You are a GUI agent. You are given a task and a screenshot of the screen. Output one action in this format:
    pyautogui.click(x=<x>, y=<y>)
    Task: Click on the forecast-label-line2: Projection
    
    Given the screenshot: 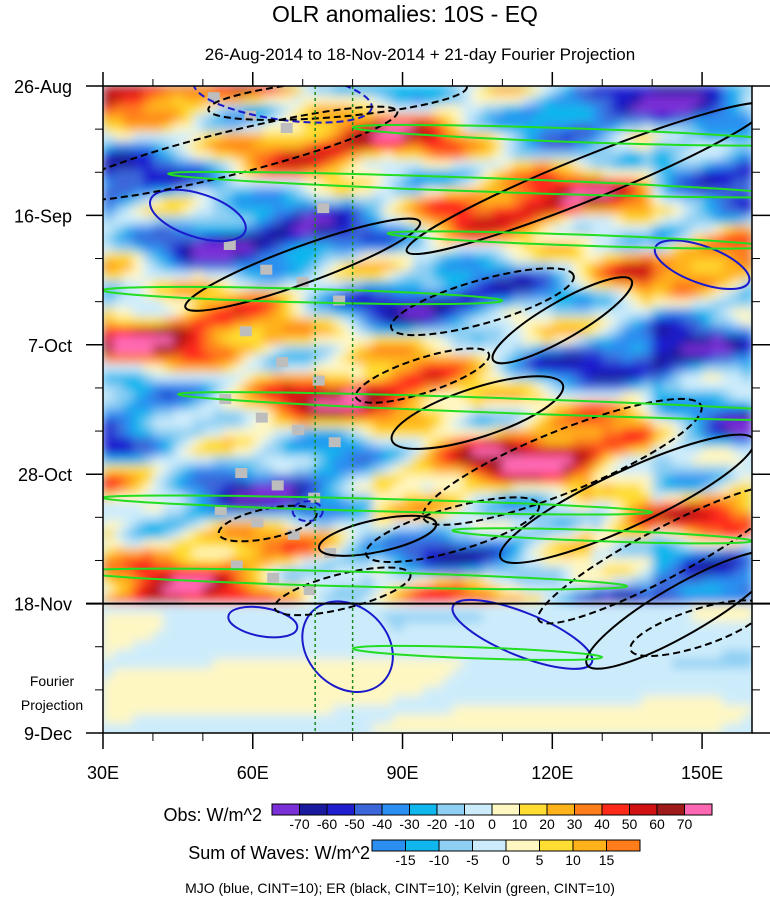 What is the action you would take?
    pyautogui.click(x=52, y=705)
    